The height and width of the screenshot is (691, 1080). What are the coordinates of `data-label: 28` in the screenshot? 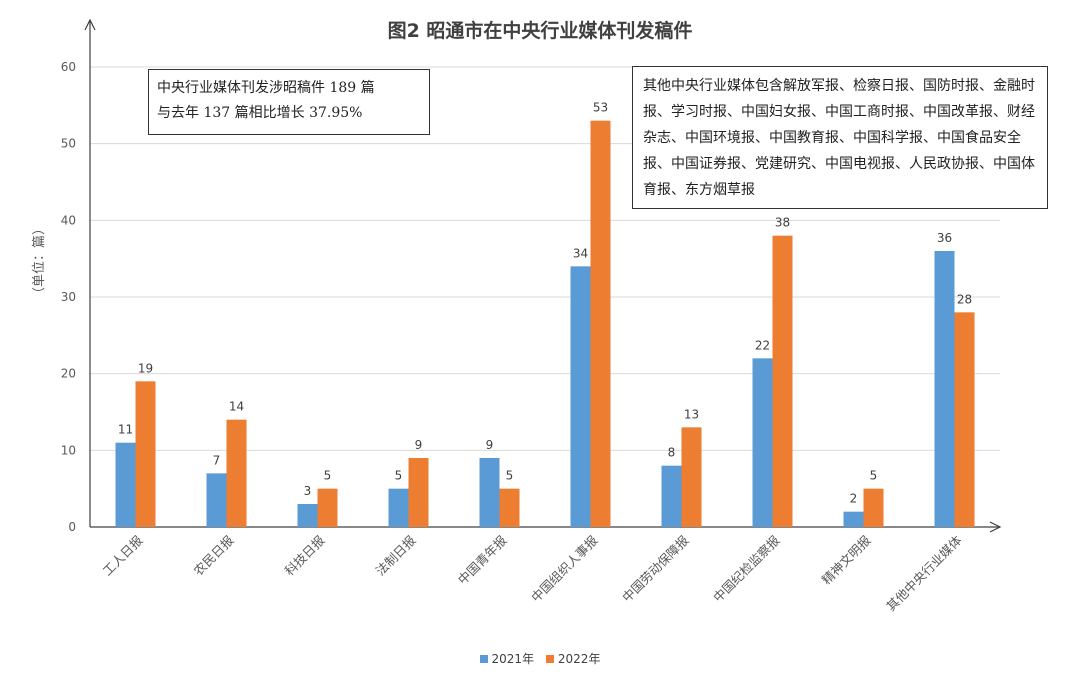 It's located at (964, 299).